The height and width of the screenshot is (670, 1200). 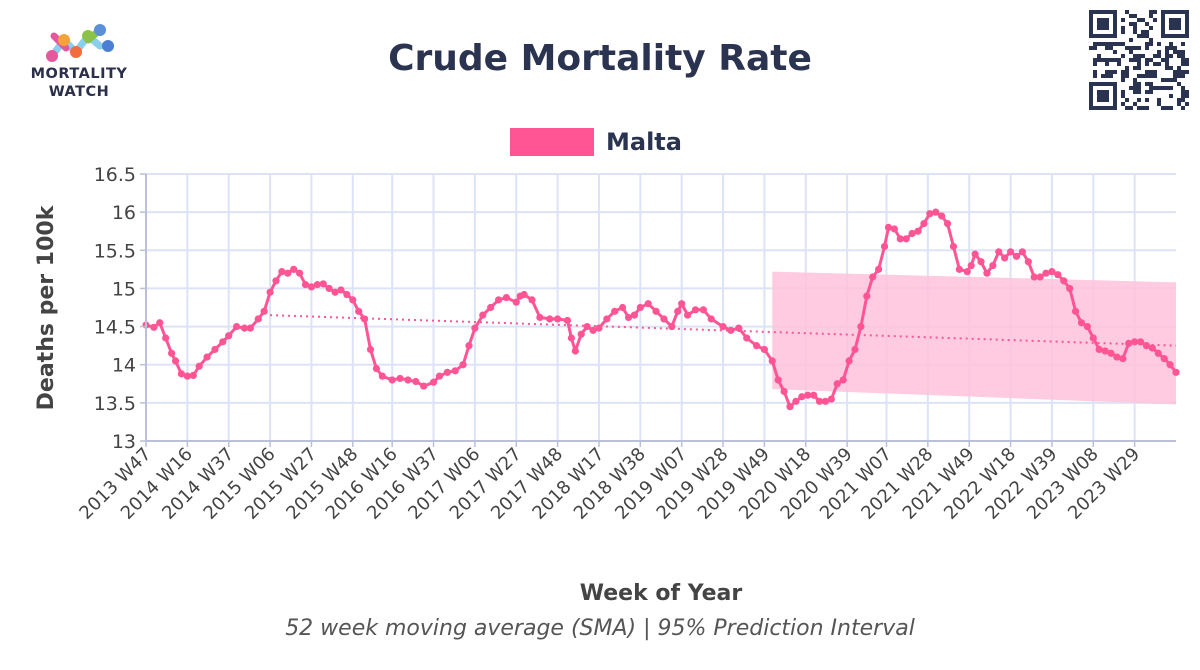 What do you see at coordinates (115, 404) in the screenshot?
I see `y-tick-label: 13.5` at bounding box center [115, 404].